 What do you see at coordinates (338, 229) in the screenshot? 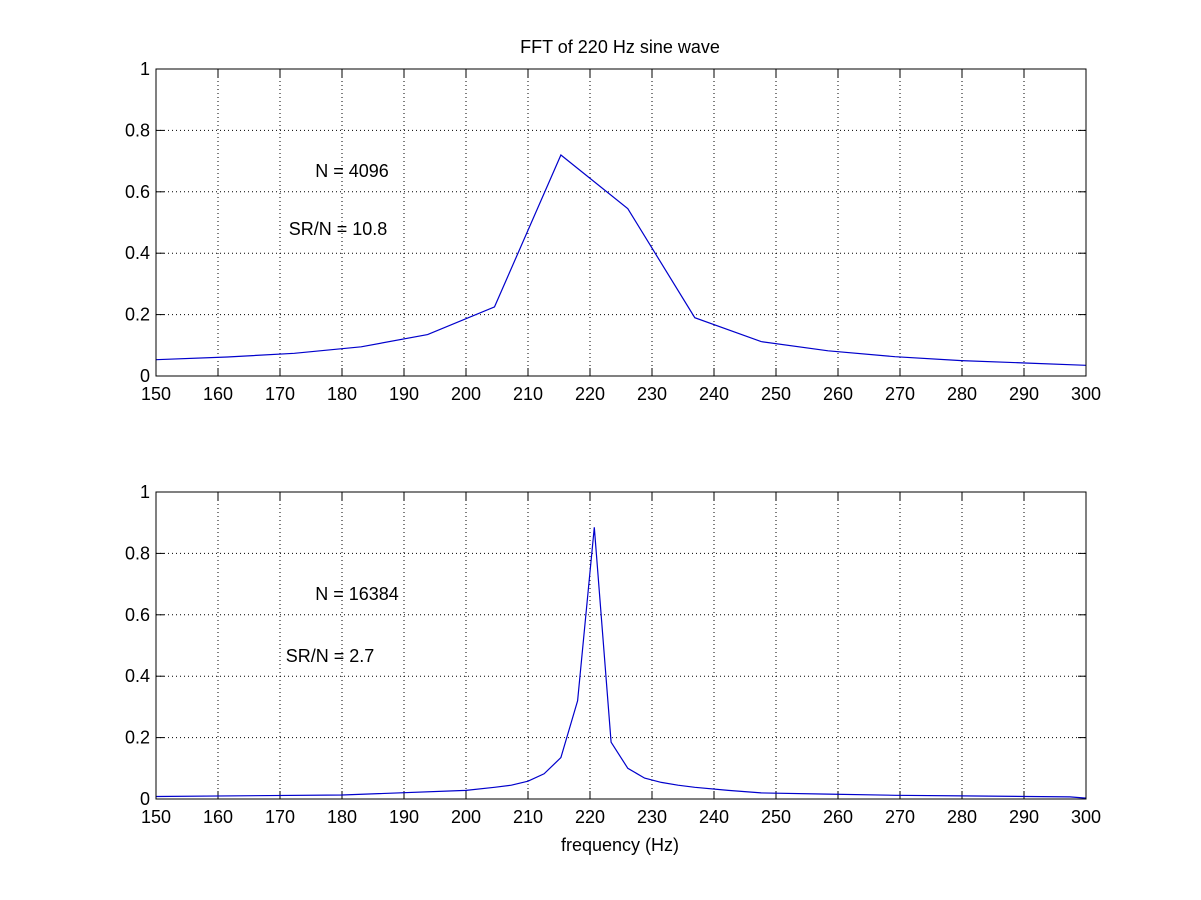
I see `resolution-annotation: SR/N = 10.8` at bounding box center [338, 229].